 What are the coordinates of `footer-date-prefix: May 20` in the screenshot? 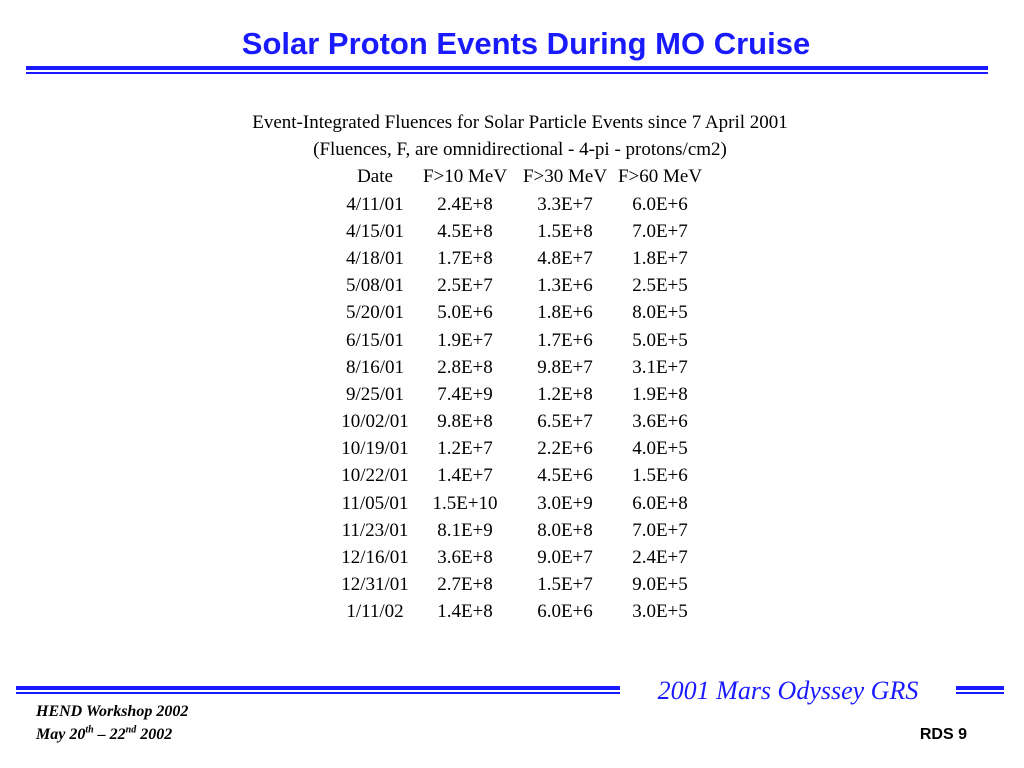 It's located at (61, 734).